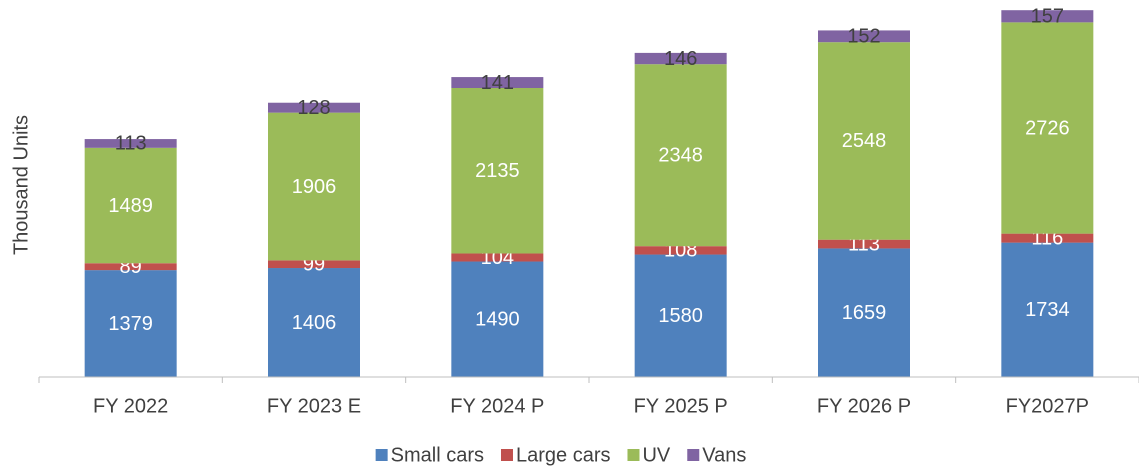  I want to click on data-label: 1580, so click(680, 316).